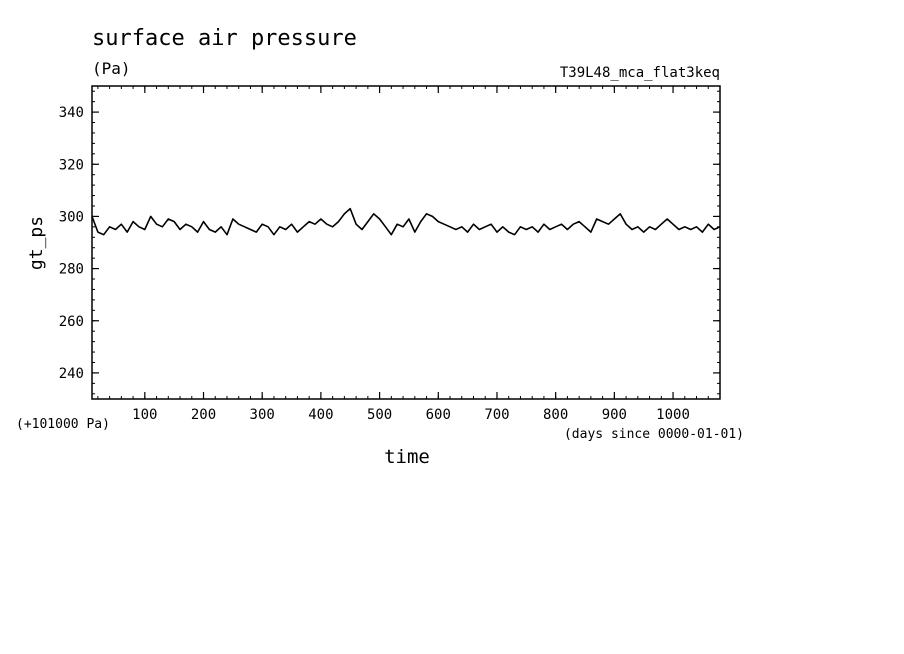 Image resolution: width=904 pixels, height=654 pixels. I want to click on units-label: (Pa), so click(111, 68).